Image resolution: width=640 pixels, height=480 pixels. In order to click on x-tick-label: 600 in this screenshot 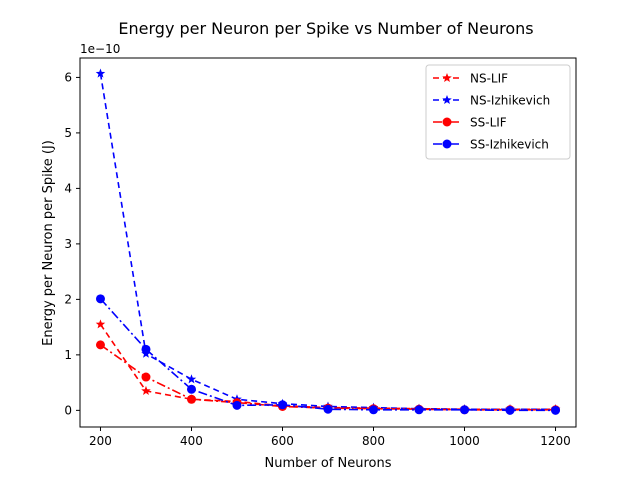, I will do `click(282, 441)`.